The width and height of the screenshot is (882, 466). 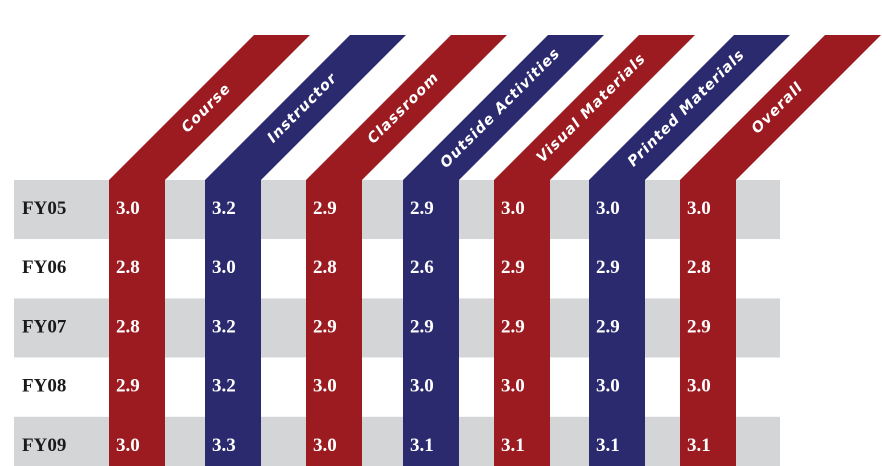 I want to click on cell-value: 2.6, so click(x=422, y=267).